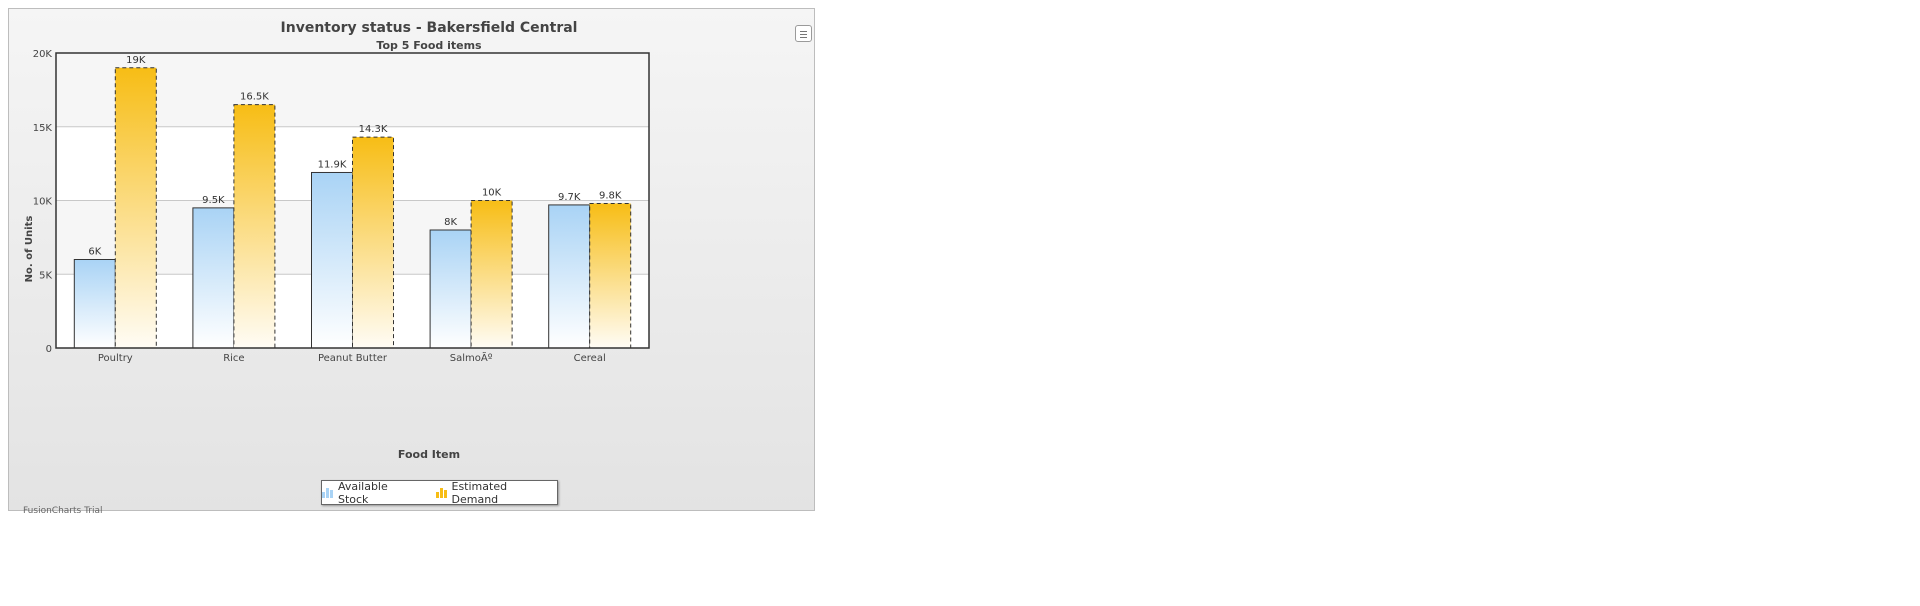 The image size is (1920, 606). Describe the element at coordinates (471, 357) in the screenshot. I see `x-tick-label: SalmoÃº` at that location.